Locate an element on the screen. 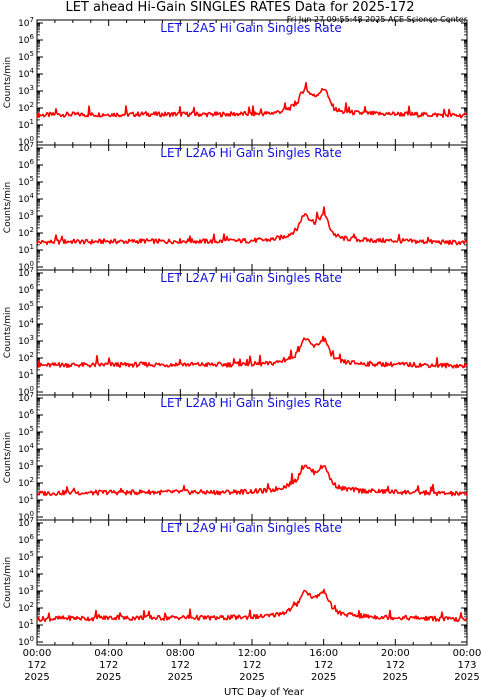  x-tick-label-time: 08:00 is located at coordinates (180, 653).